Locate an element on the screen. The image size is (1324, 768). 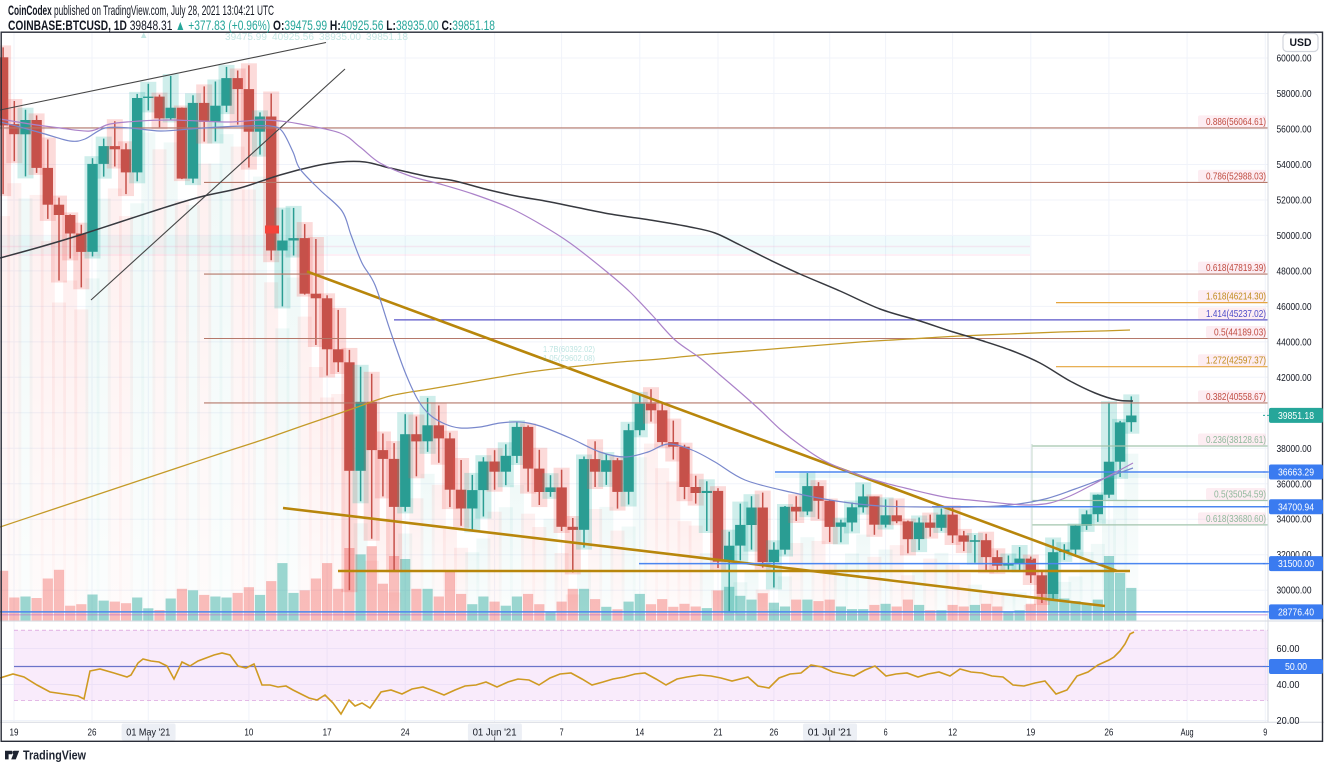
svg-text: 60000.00 is located at coordinates (1294, 59).